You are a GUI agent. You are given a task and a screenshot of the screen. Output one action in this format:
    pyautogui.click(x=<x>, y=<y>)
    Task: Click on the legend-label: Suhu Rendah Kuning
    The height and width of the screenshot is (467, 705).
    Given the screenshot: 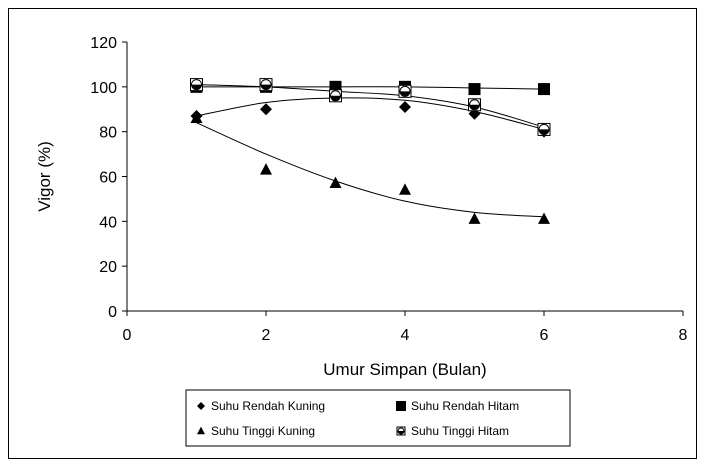 What is the action you would take?
    pyautogui.click(x=268, y=406)
    